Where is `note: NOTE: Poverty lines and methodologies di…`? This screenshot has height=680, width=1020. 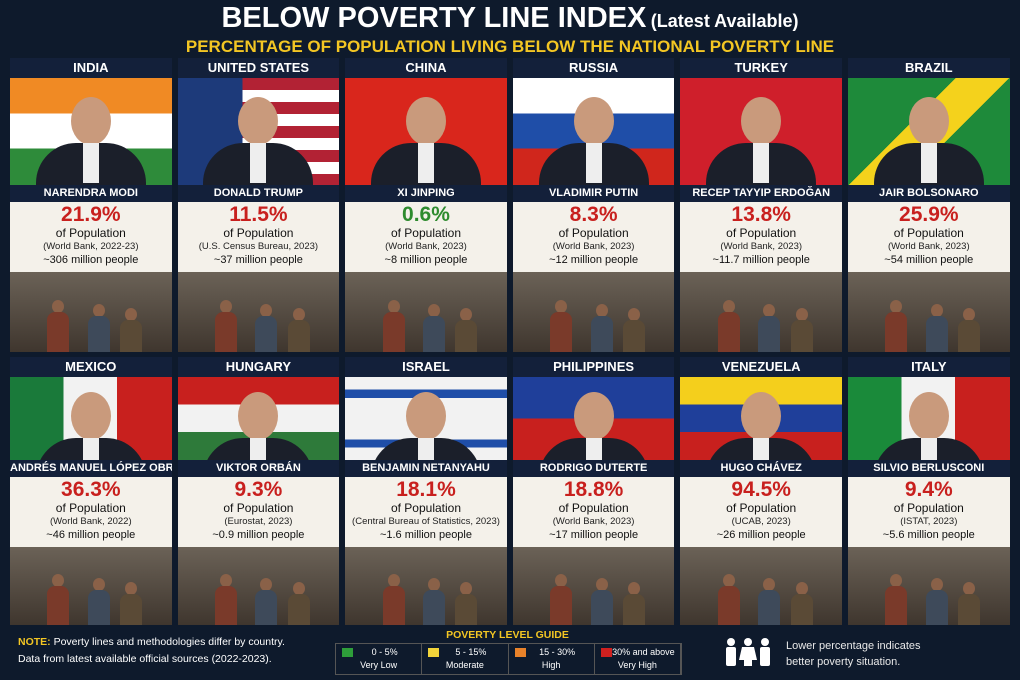
note: NOTE: Poverty lines and methodologies di… is located at coordinates (151, 651).